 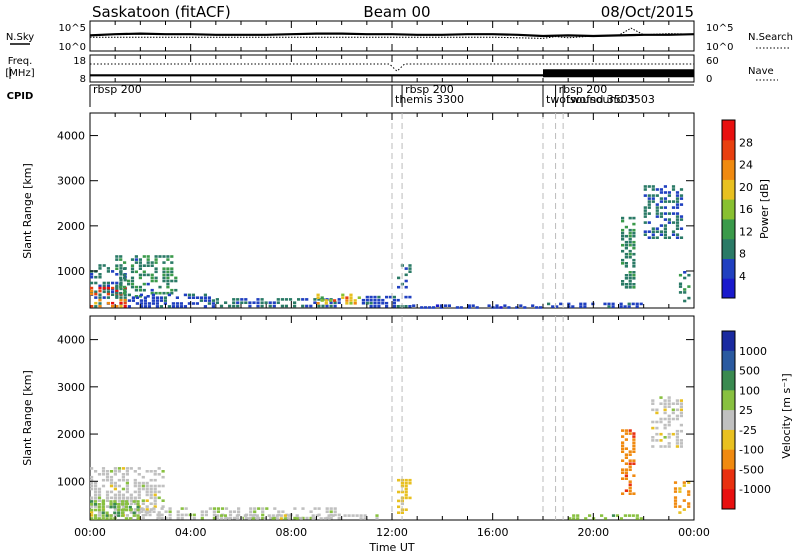 What do you see at coordinates (27, 418) in the screenshot?
I see `velocity-ylabel: Slant Range [km]` at bounding box center [27, 418].